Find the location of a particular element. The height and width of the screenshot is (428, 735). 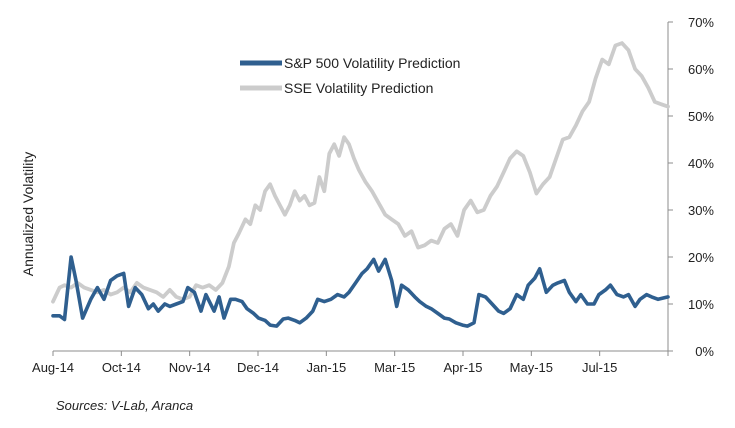

sp500-line is located at coordinates (360, 291).